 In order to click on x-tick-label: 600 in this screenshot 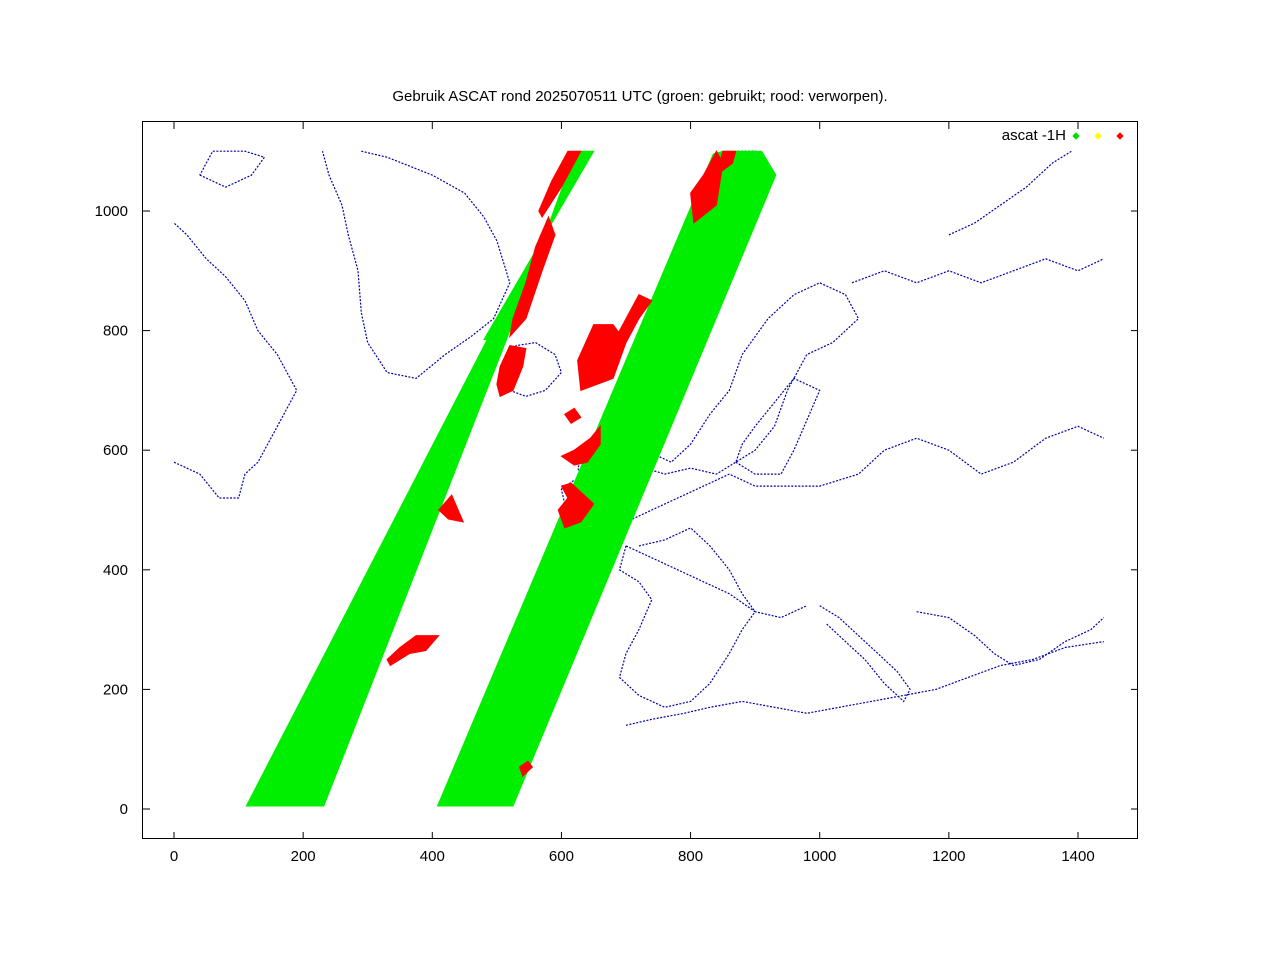, I will do `click(561, 856)`.